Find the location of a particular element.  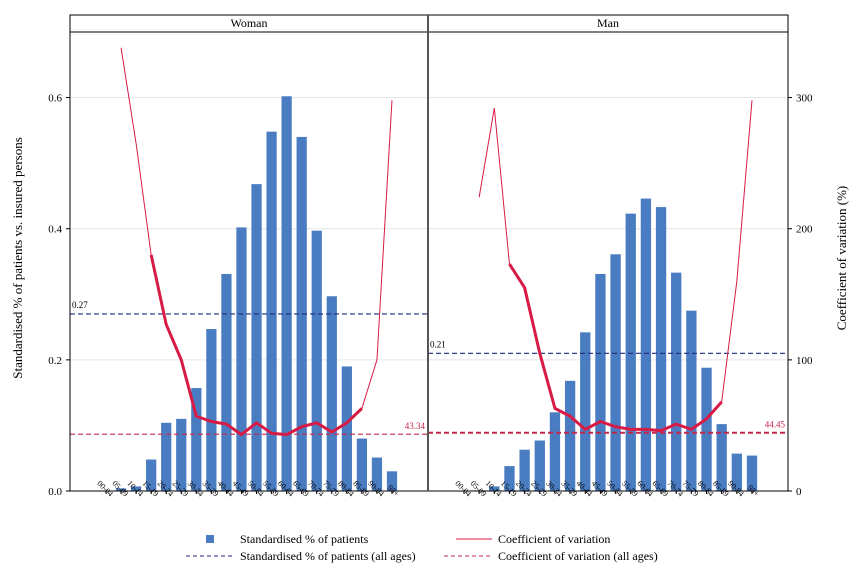

bar-woman-95+ is located at coordinates (392, 481).